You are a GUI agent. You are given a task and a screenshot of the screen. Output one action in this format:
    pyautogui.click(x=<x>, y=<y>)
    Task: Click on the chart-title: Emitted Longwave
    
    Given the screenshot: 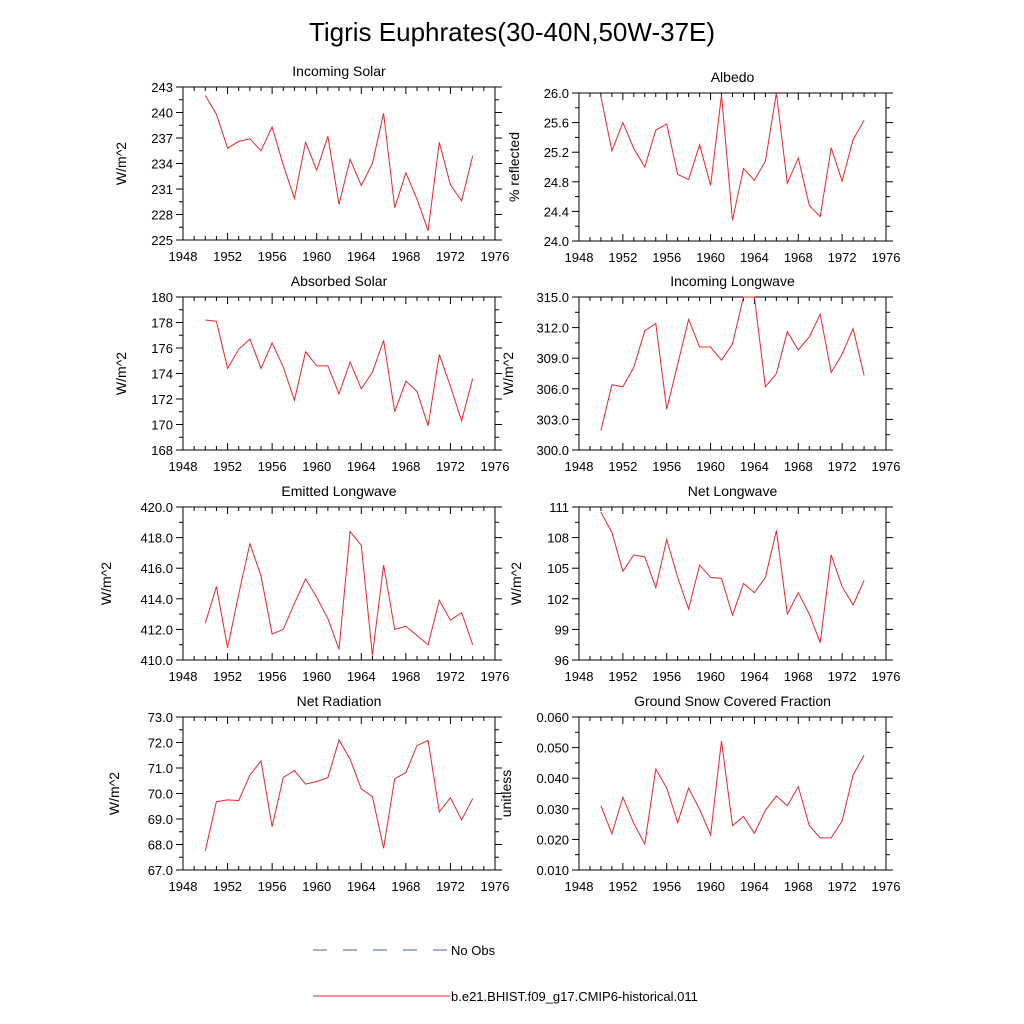 What is the action you would take?
    pyautogui.click(x=338, y=491)
    